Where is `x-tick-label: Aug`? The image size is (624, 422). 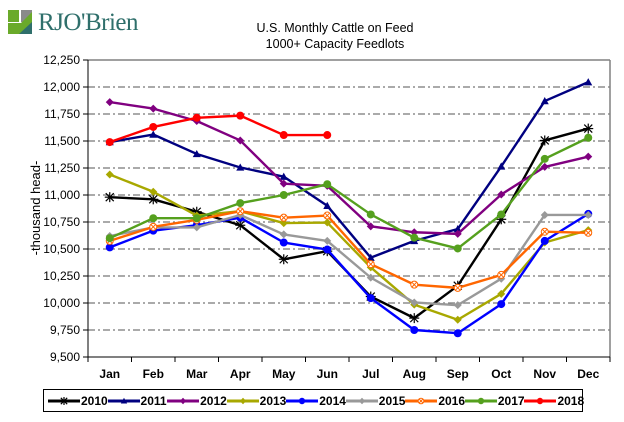 x-tick-label: Aug is located at coordinates (414, 374).